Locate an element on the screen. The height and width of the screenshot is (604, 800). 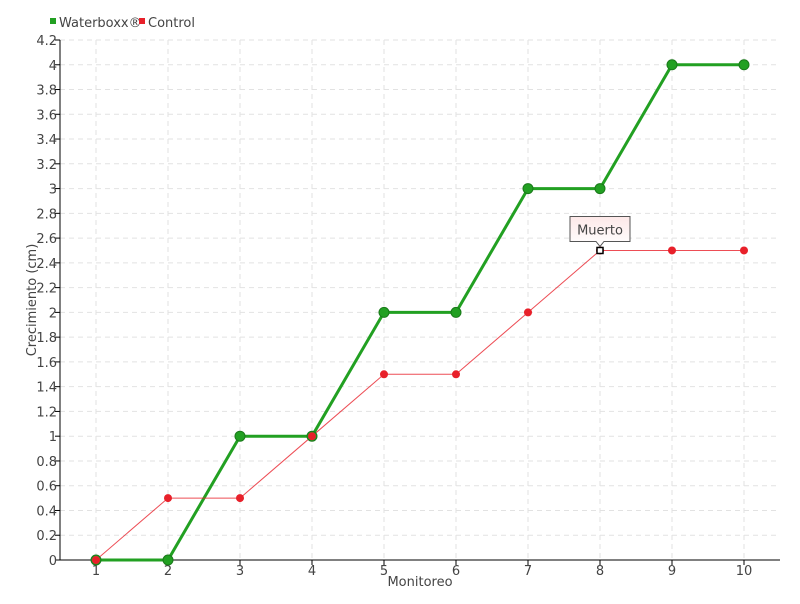
y-tick-label: 2.2 is located at coordinates (46, 289).